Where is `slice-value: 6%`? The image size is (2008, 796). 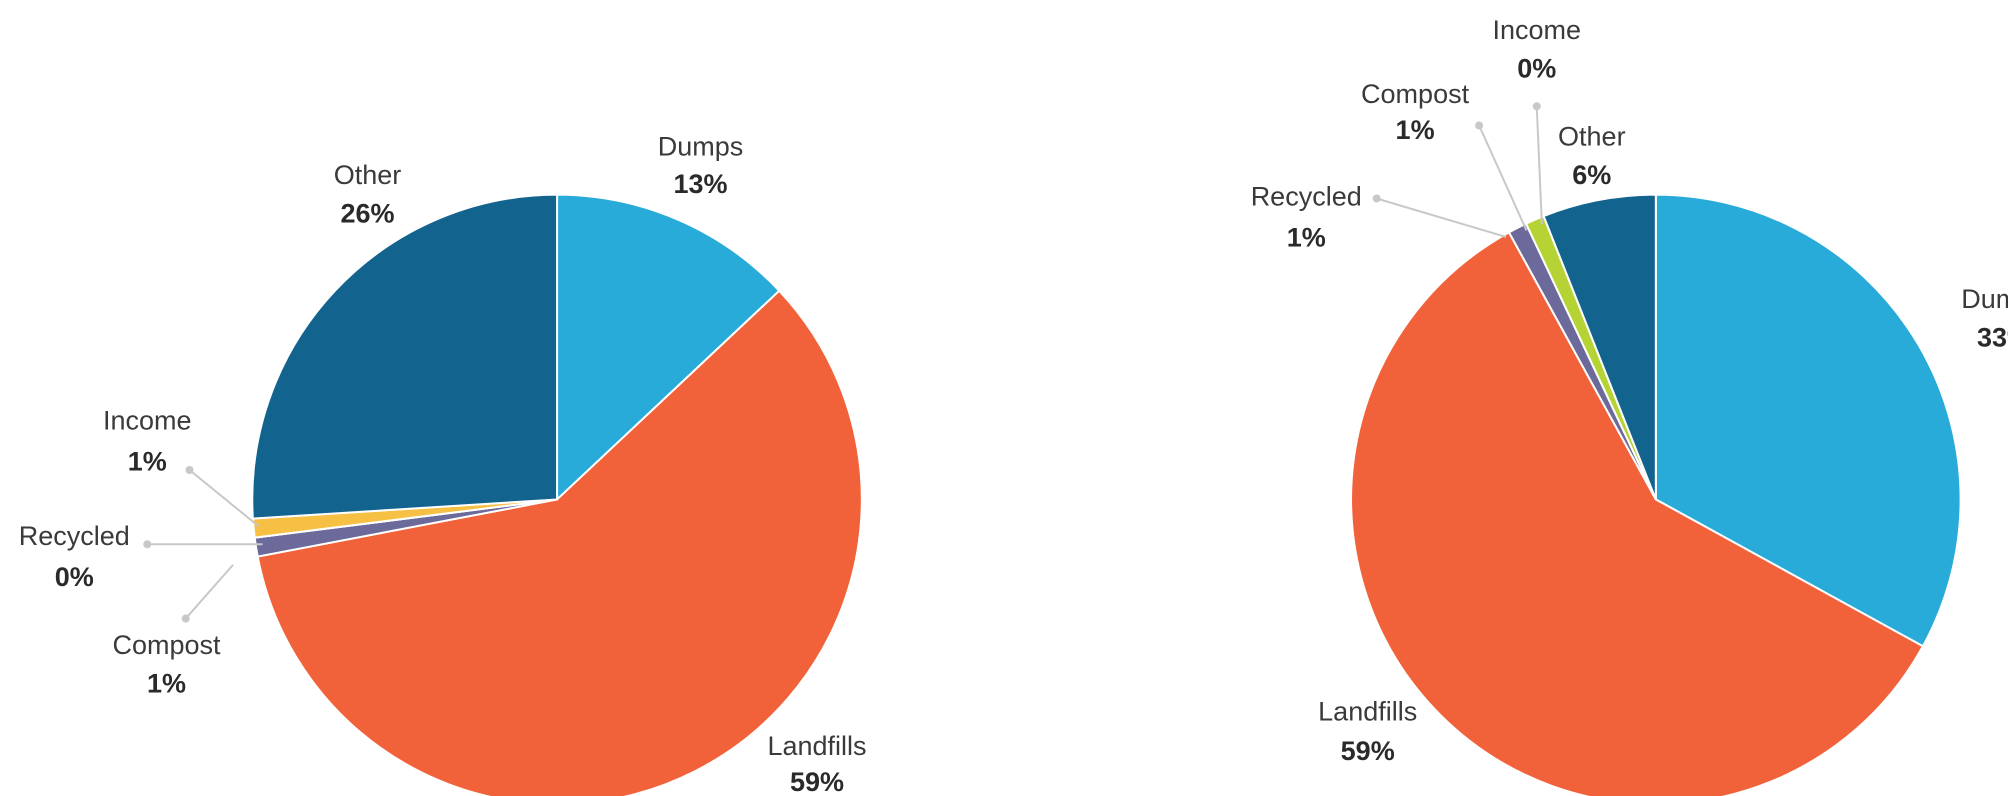 slice-value: 6% is located at coordinates (1591, 175).